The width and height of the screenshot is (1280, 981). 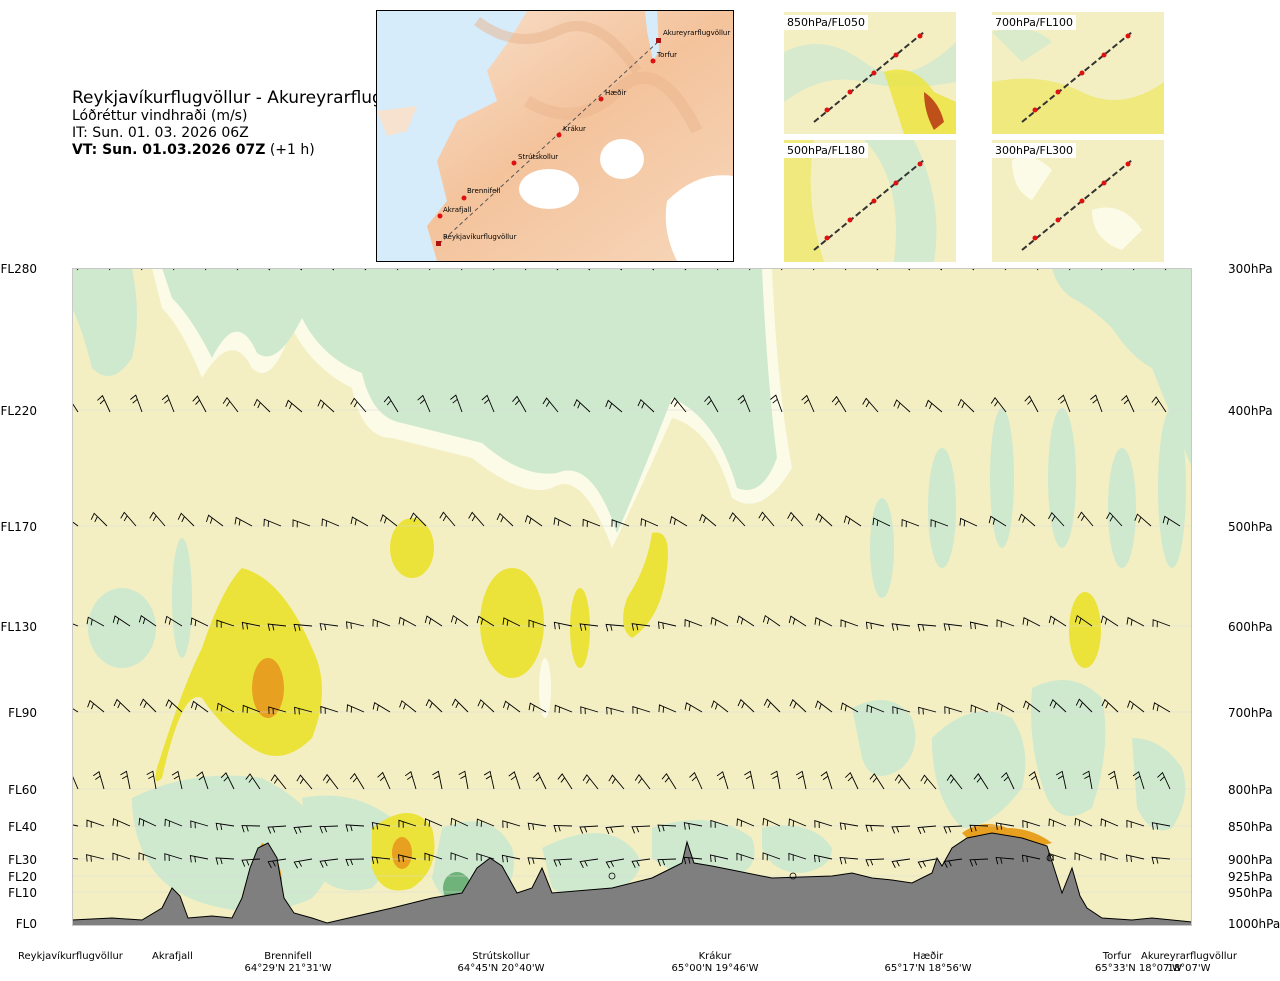 What do you see at coordinates (696, 33) in the screenshot?
I see `waypoint-label: Akureyrarflugvöllur` at bounding box center [696, 33].